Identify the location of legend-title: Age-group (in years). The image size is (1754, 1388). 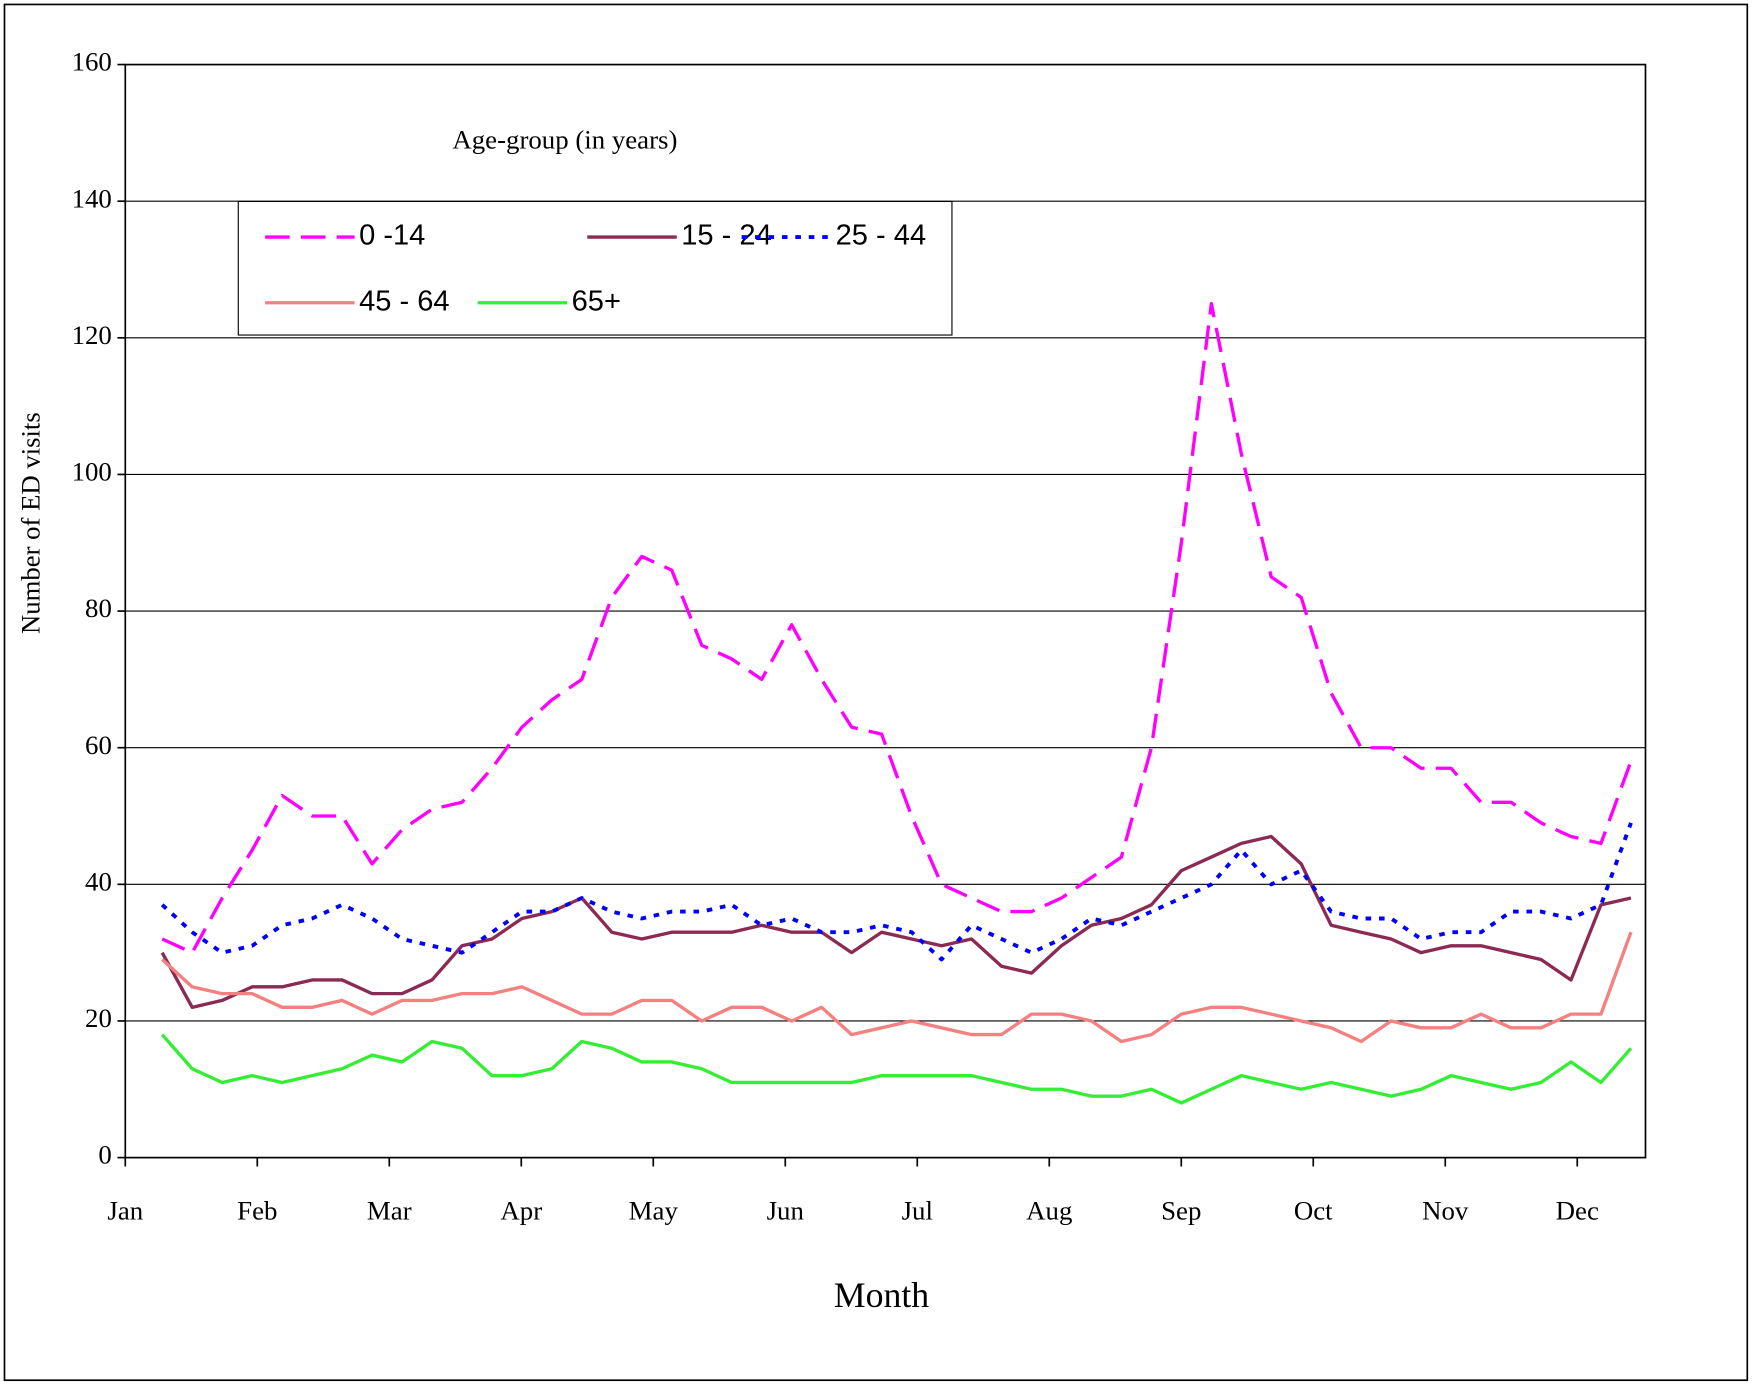
(564, 140).